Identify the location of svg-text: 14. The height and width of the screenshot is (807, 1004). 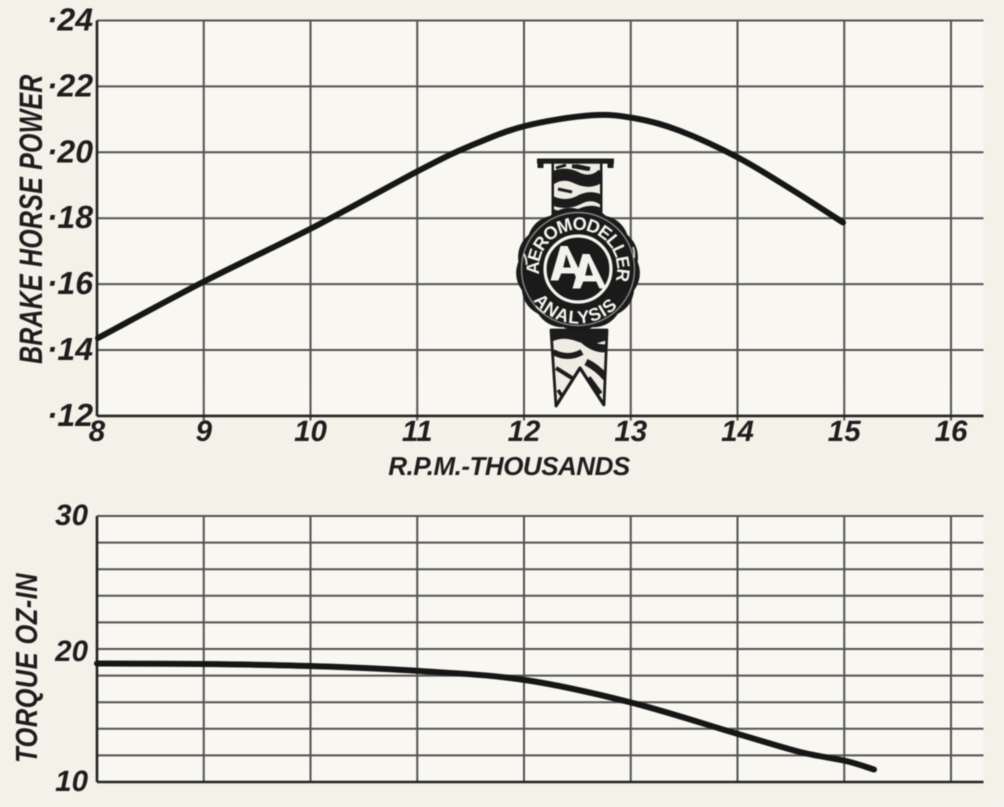
(737, 431).